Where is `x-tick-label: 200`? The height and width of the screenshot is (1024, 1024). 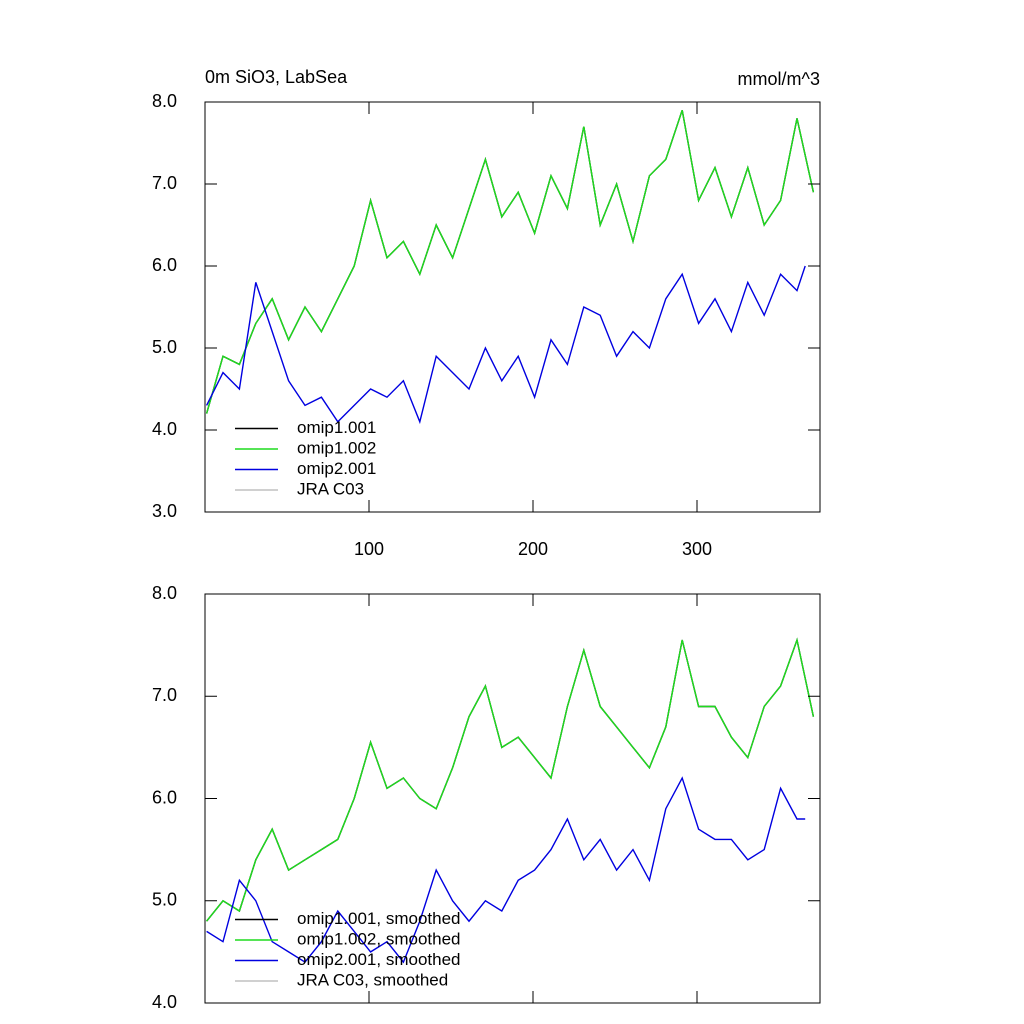 x-tick-label: 200 is located at coordinates (533, 549).